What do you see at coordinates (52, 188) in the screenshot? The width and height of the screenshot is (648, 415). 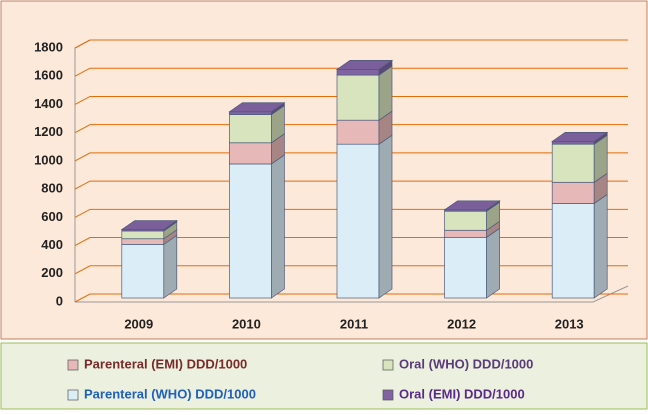 I see `y-tick-label: 800` at bounding box center [52, 188].